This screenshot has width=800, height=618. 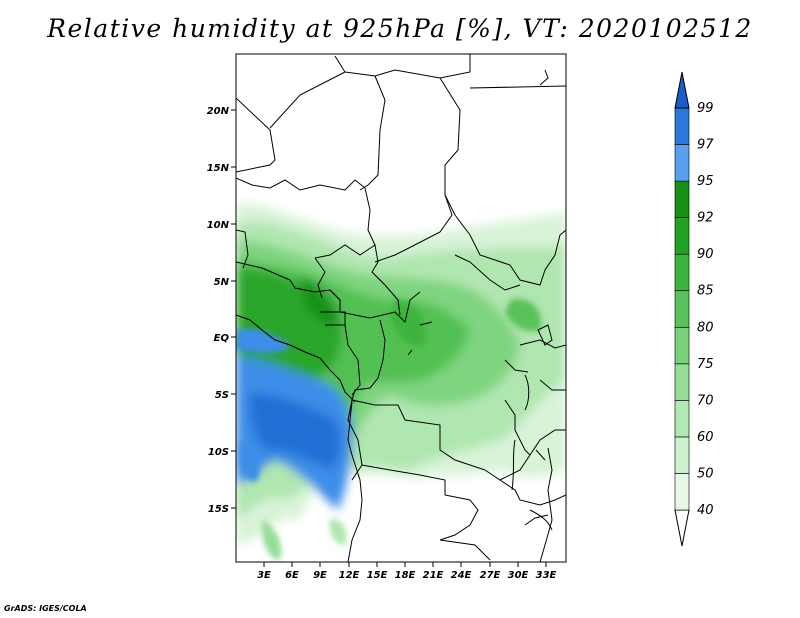 I want to click on lat-label: 15N, so click(x=218, y=168).